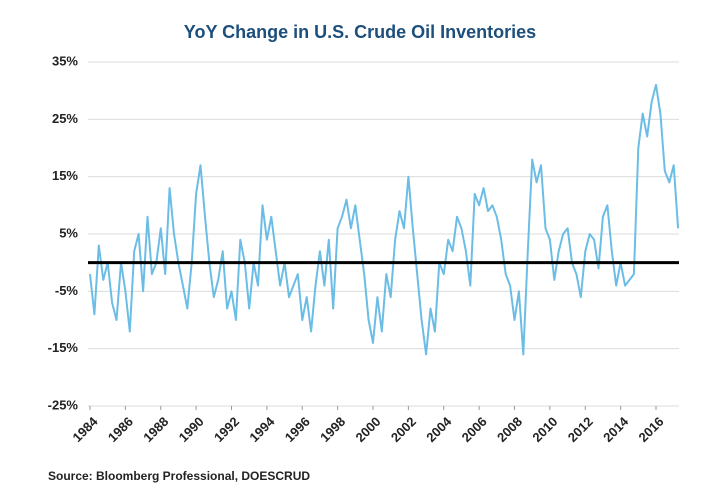 The image size is (720, 500). I want to click on y-tick-label: 35%, so click(65, 60).